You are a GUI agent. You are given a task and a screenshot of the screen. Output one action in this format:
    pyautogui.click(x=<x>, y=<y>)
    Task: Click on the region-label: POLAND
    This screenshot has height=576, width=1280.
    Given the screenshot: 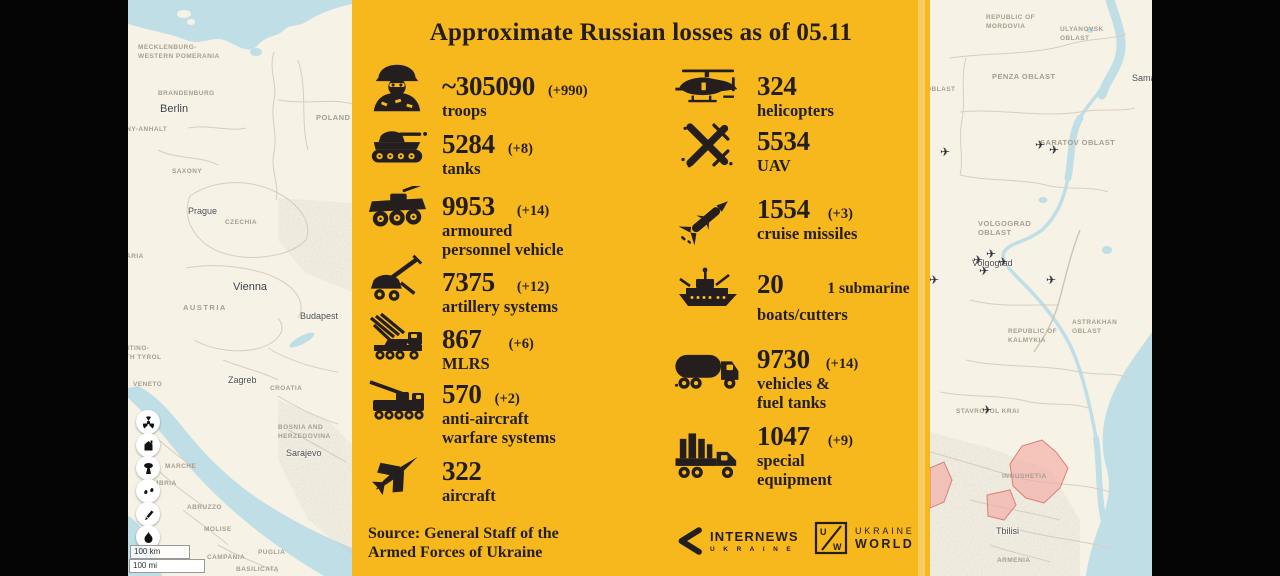 What is the action you would take?
    pyautogui.click(x=333, y=117)
    